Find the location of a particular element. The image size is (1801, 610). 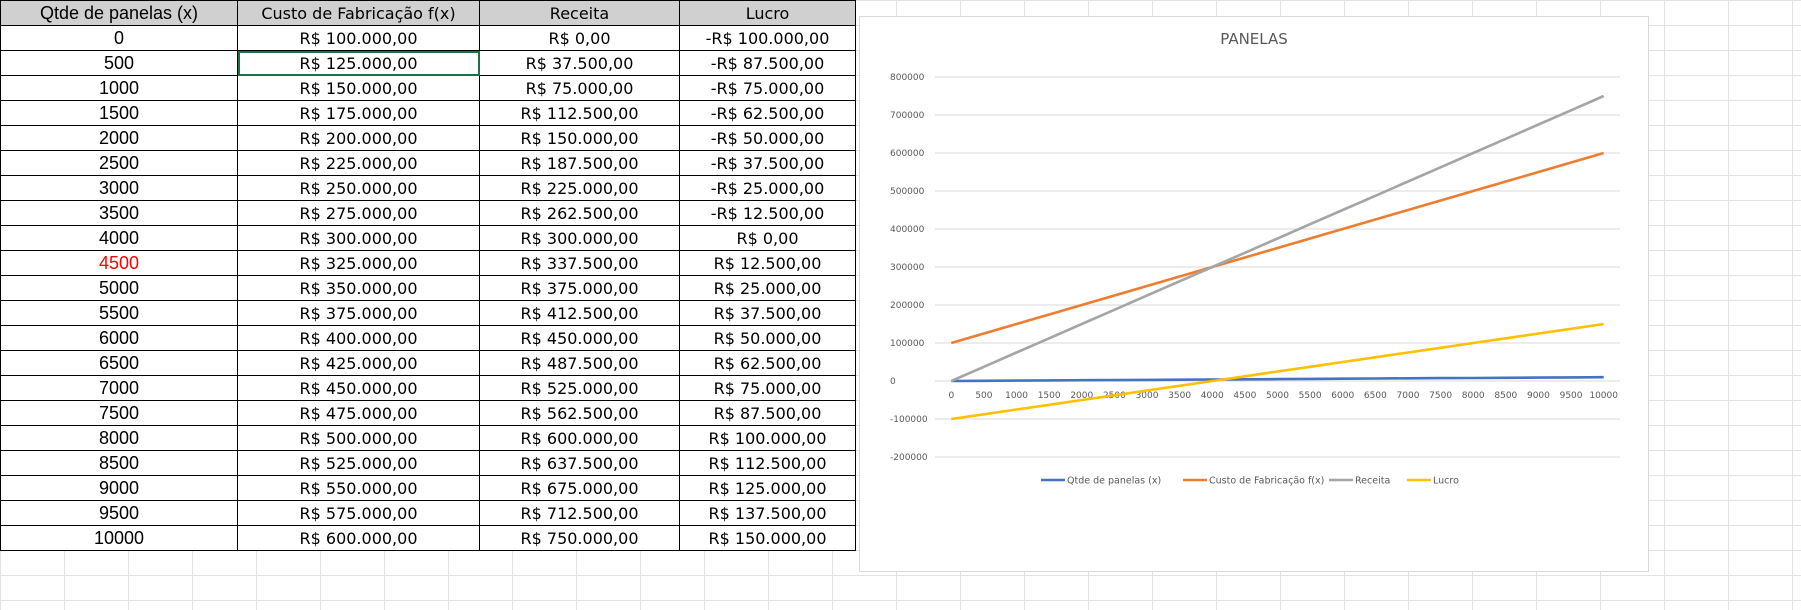

cell-qtde: 4500 is located at coordinates (119, 263).